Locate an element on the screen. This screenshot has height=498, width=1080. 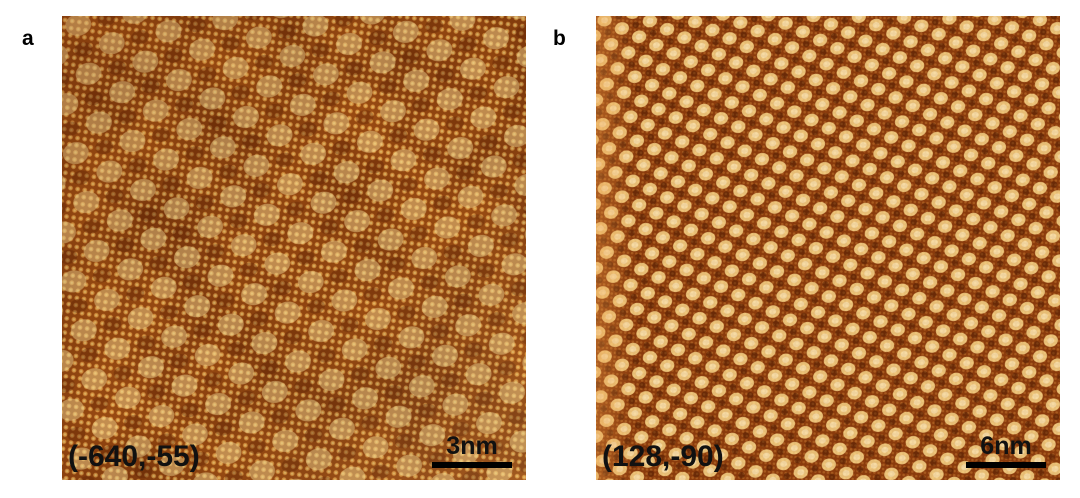
panel-a-scale-bar-label: 3nm is located at coordinates (472, 446).